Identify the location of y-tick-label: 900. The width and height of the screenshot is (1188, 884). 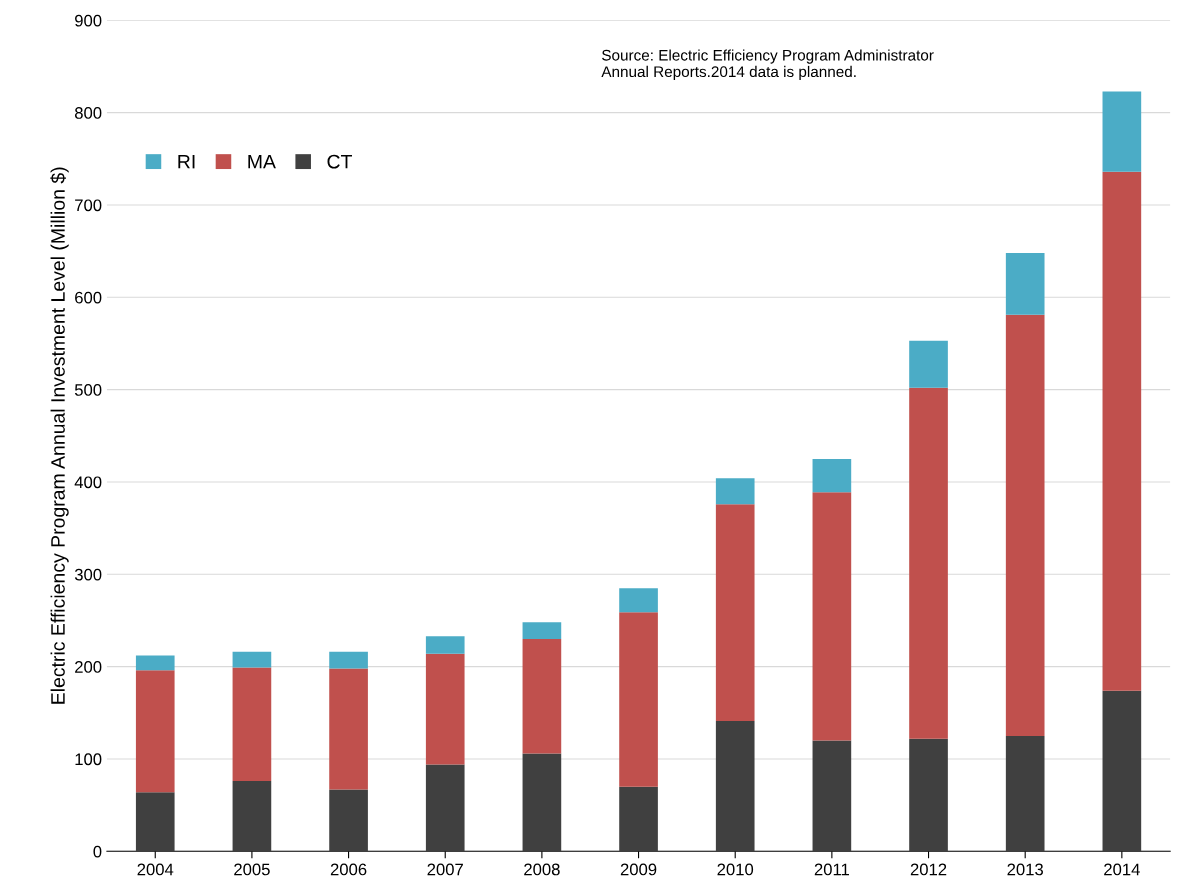
(88, 20).